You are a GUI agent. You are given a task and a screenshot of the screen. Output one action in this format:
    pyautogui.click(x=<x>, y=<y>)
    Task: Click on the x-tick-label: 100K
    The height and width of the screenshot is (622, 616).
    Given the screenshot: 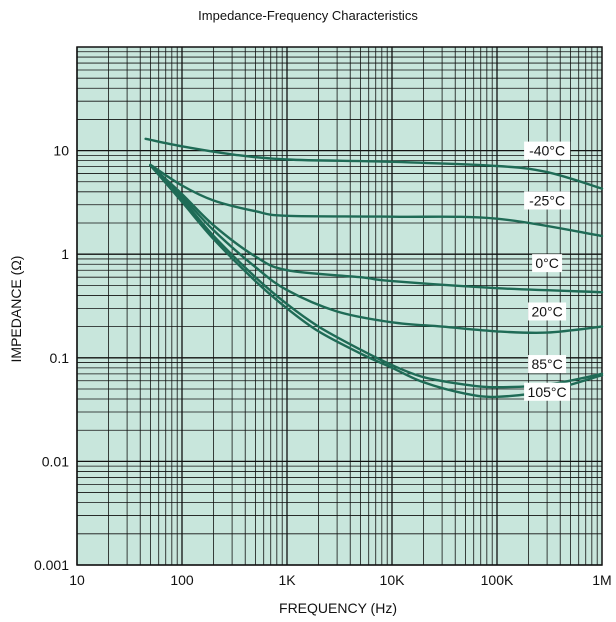 What is the action you would take?
    pyautogui.click(x=497, y=580)
    